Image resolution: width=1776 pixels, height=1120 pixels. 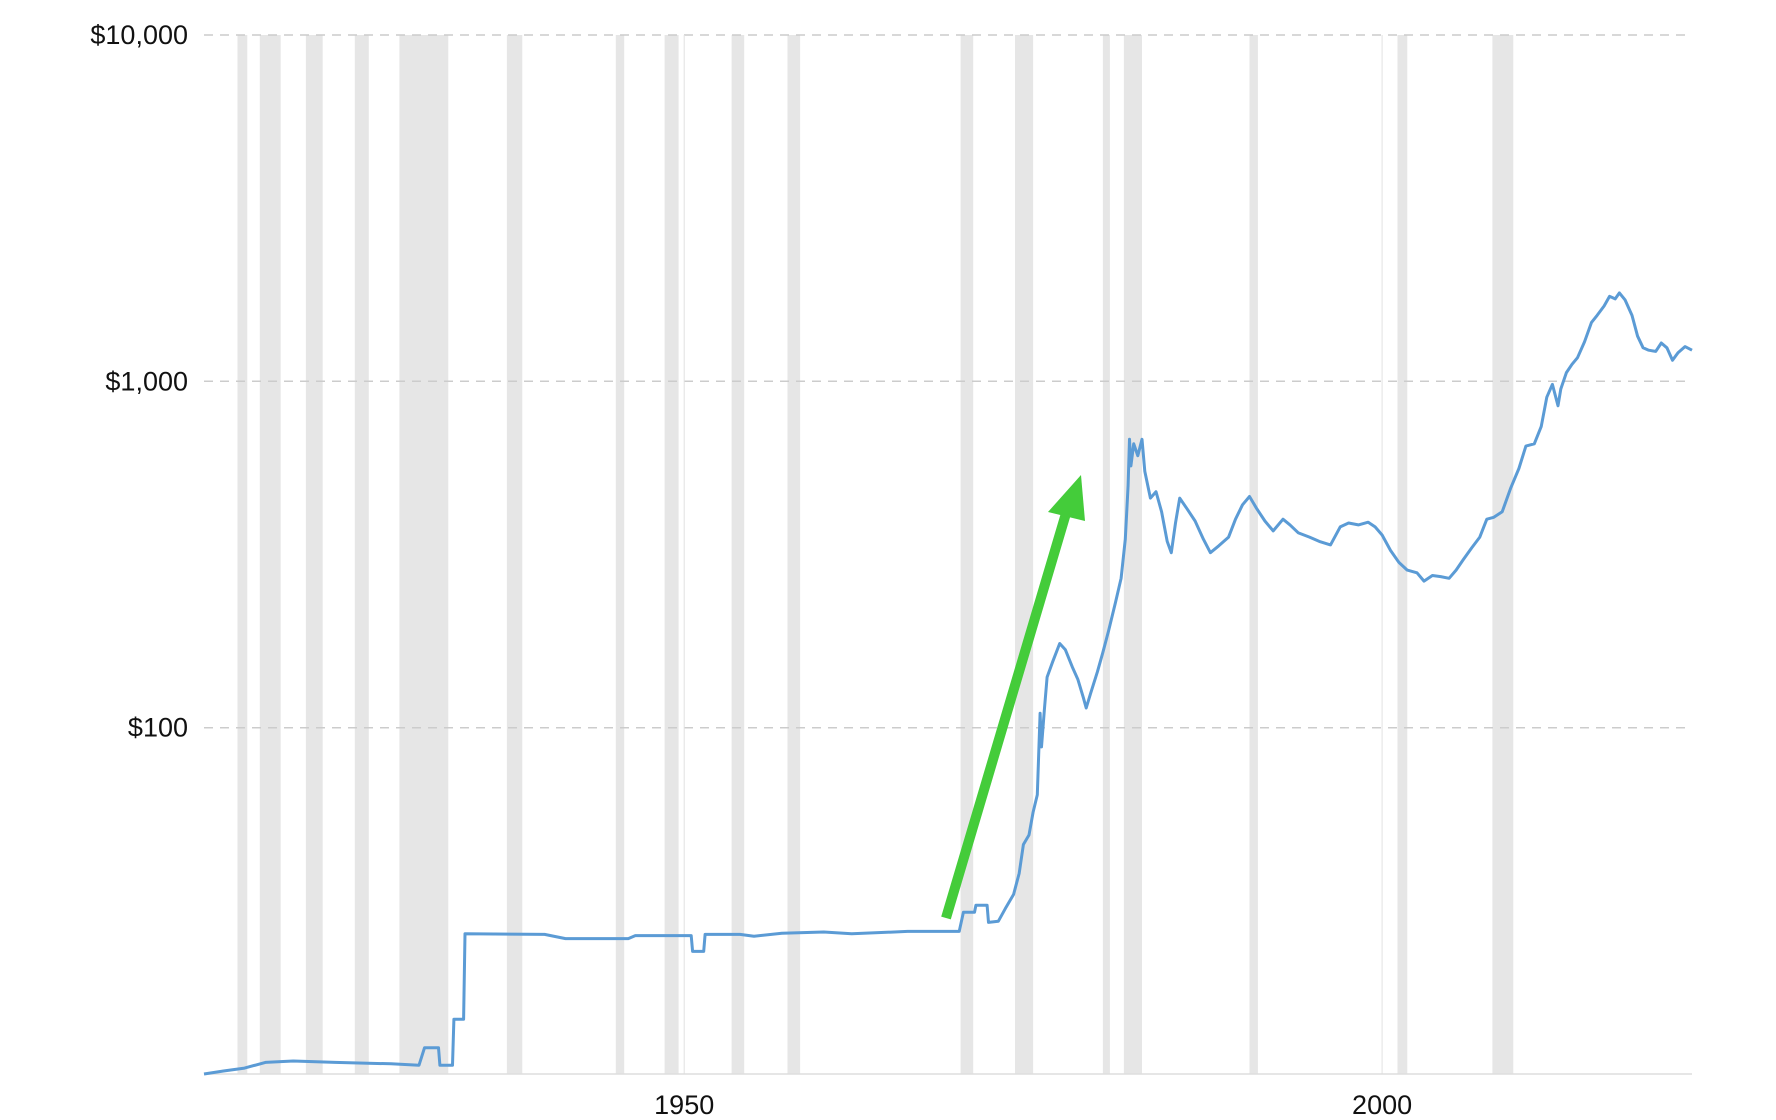 I want to click on y-tick-label-1: $1,000, so click(x=146, y=381).